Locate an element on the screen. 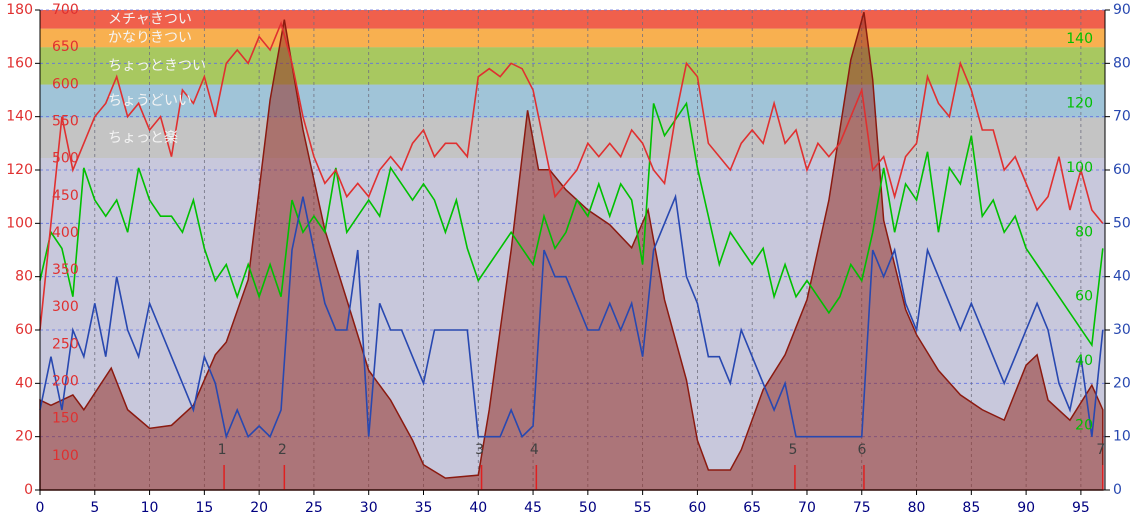  y2-tick-label: 50 is located at coordinates (1122, 223).